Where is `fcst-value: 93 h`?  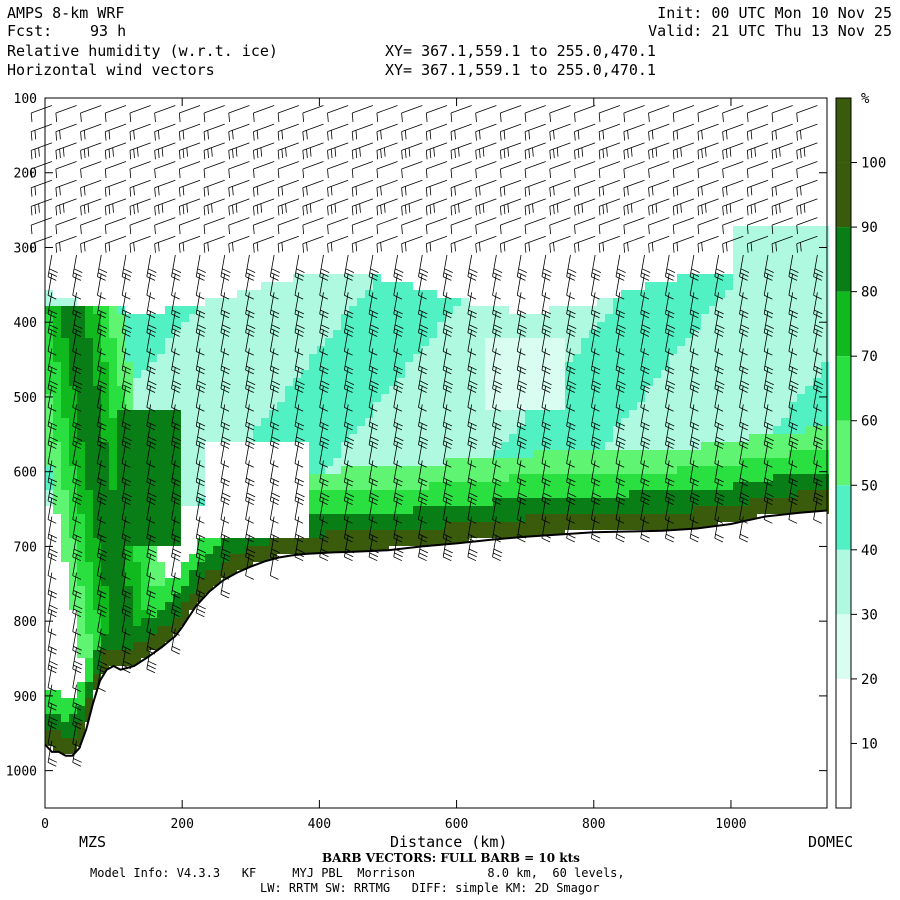
fcst-value: 93 h is located at coordinates (108, 31).